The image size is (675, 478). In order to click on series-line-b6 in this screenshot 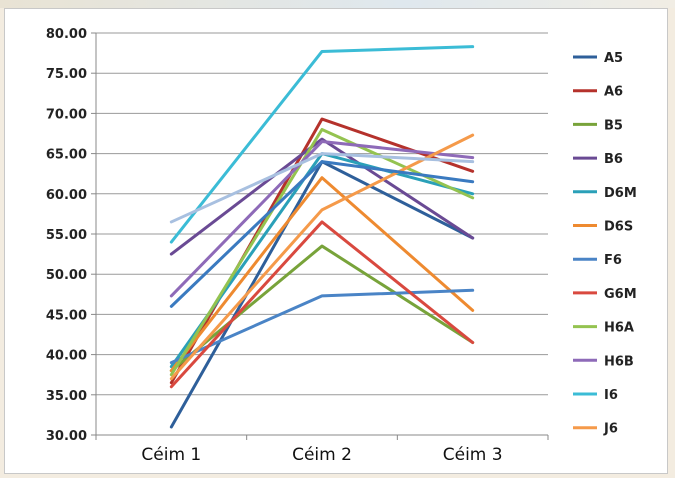, I will do `click(322, 196)`.